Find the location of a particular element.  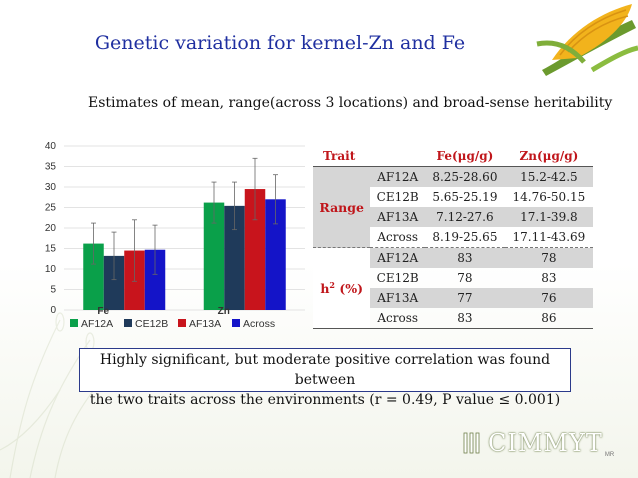

header-fe: Fe(μg/g) is located at coordinates (465, 156).